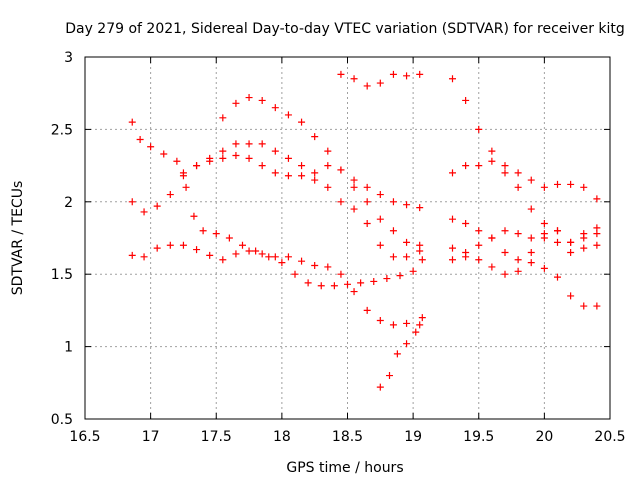 This screenshot has width=640, height=480. Describe the element at coordinates (84, 437) in the screenshot. I see `x-tick-label: 16.5` at that location.